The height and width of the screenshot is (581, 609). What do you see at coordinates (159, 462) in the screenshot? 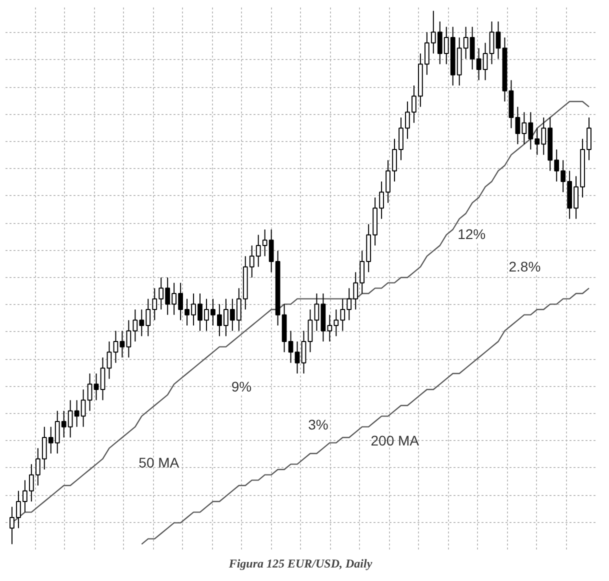
I see `series-label: 50 MA` at bounding box center [159, 462].